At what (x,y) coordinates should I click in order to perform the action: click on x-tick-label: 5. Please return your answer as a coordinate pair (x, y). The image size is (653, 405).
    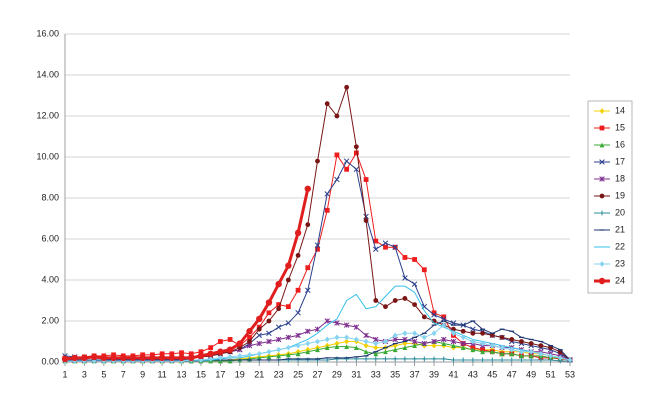
    Looking at the image, I should click on (103, 374).